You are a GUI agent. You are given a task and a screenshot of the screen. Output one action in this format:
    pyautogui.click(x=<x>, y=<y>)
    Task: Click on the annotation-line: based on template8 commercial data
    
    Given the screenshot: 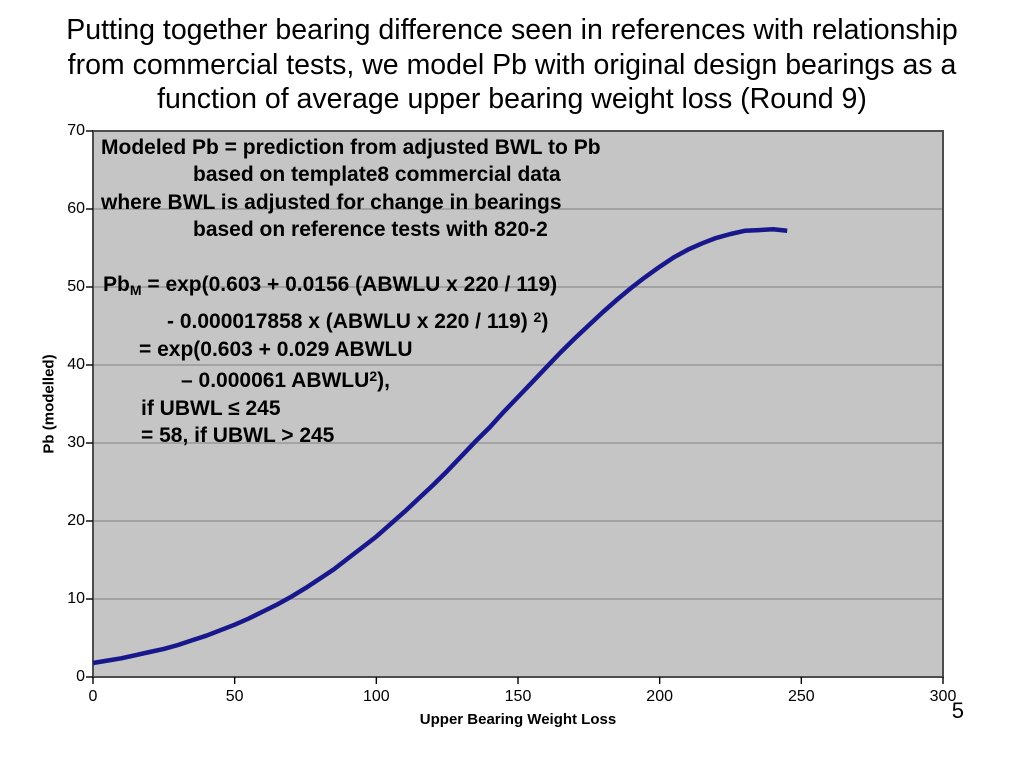 What is the action you would take?
    pyautogui.click(x=377, y=175)
    